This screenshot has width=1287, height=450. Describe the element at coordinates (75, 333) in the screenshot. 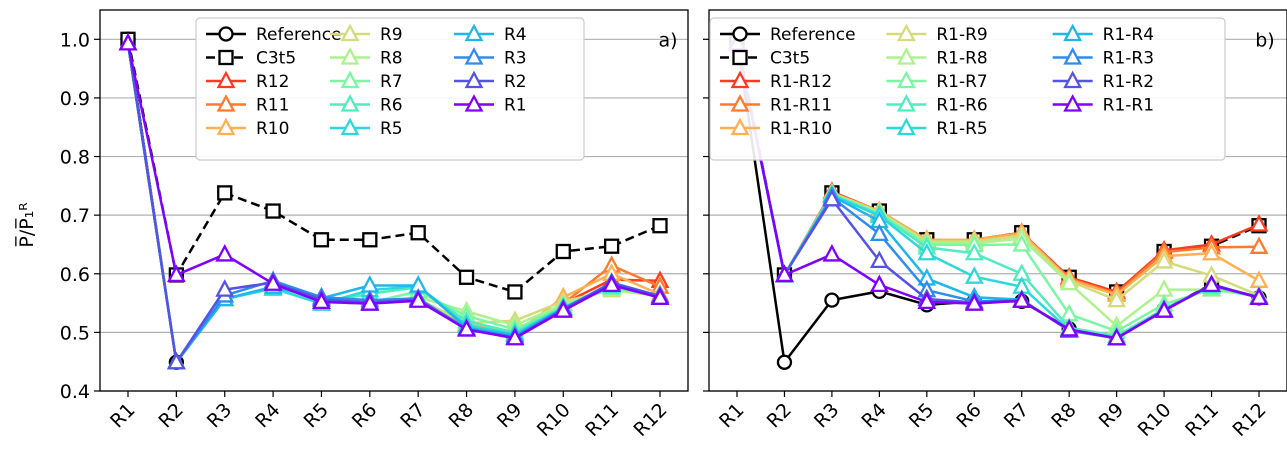

I see `y-tick-label: 0.5` at that location.